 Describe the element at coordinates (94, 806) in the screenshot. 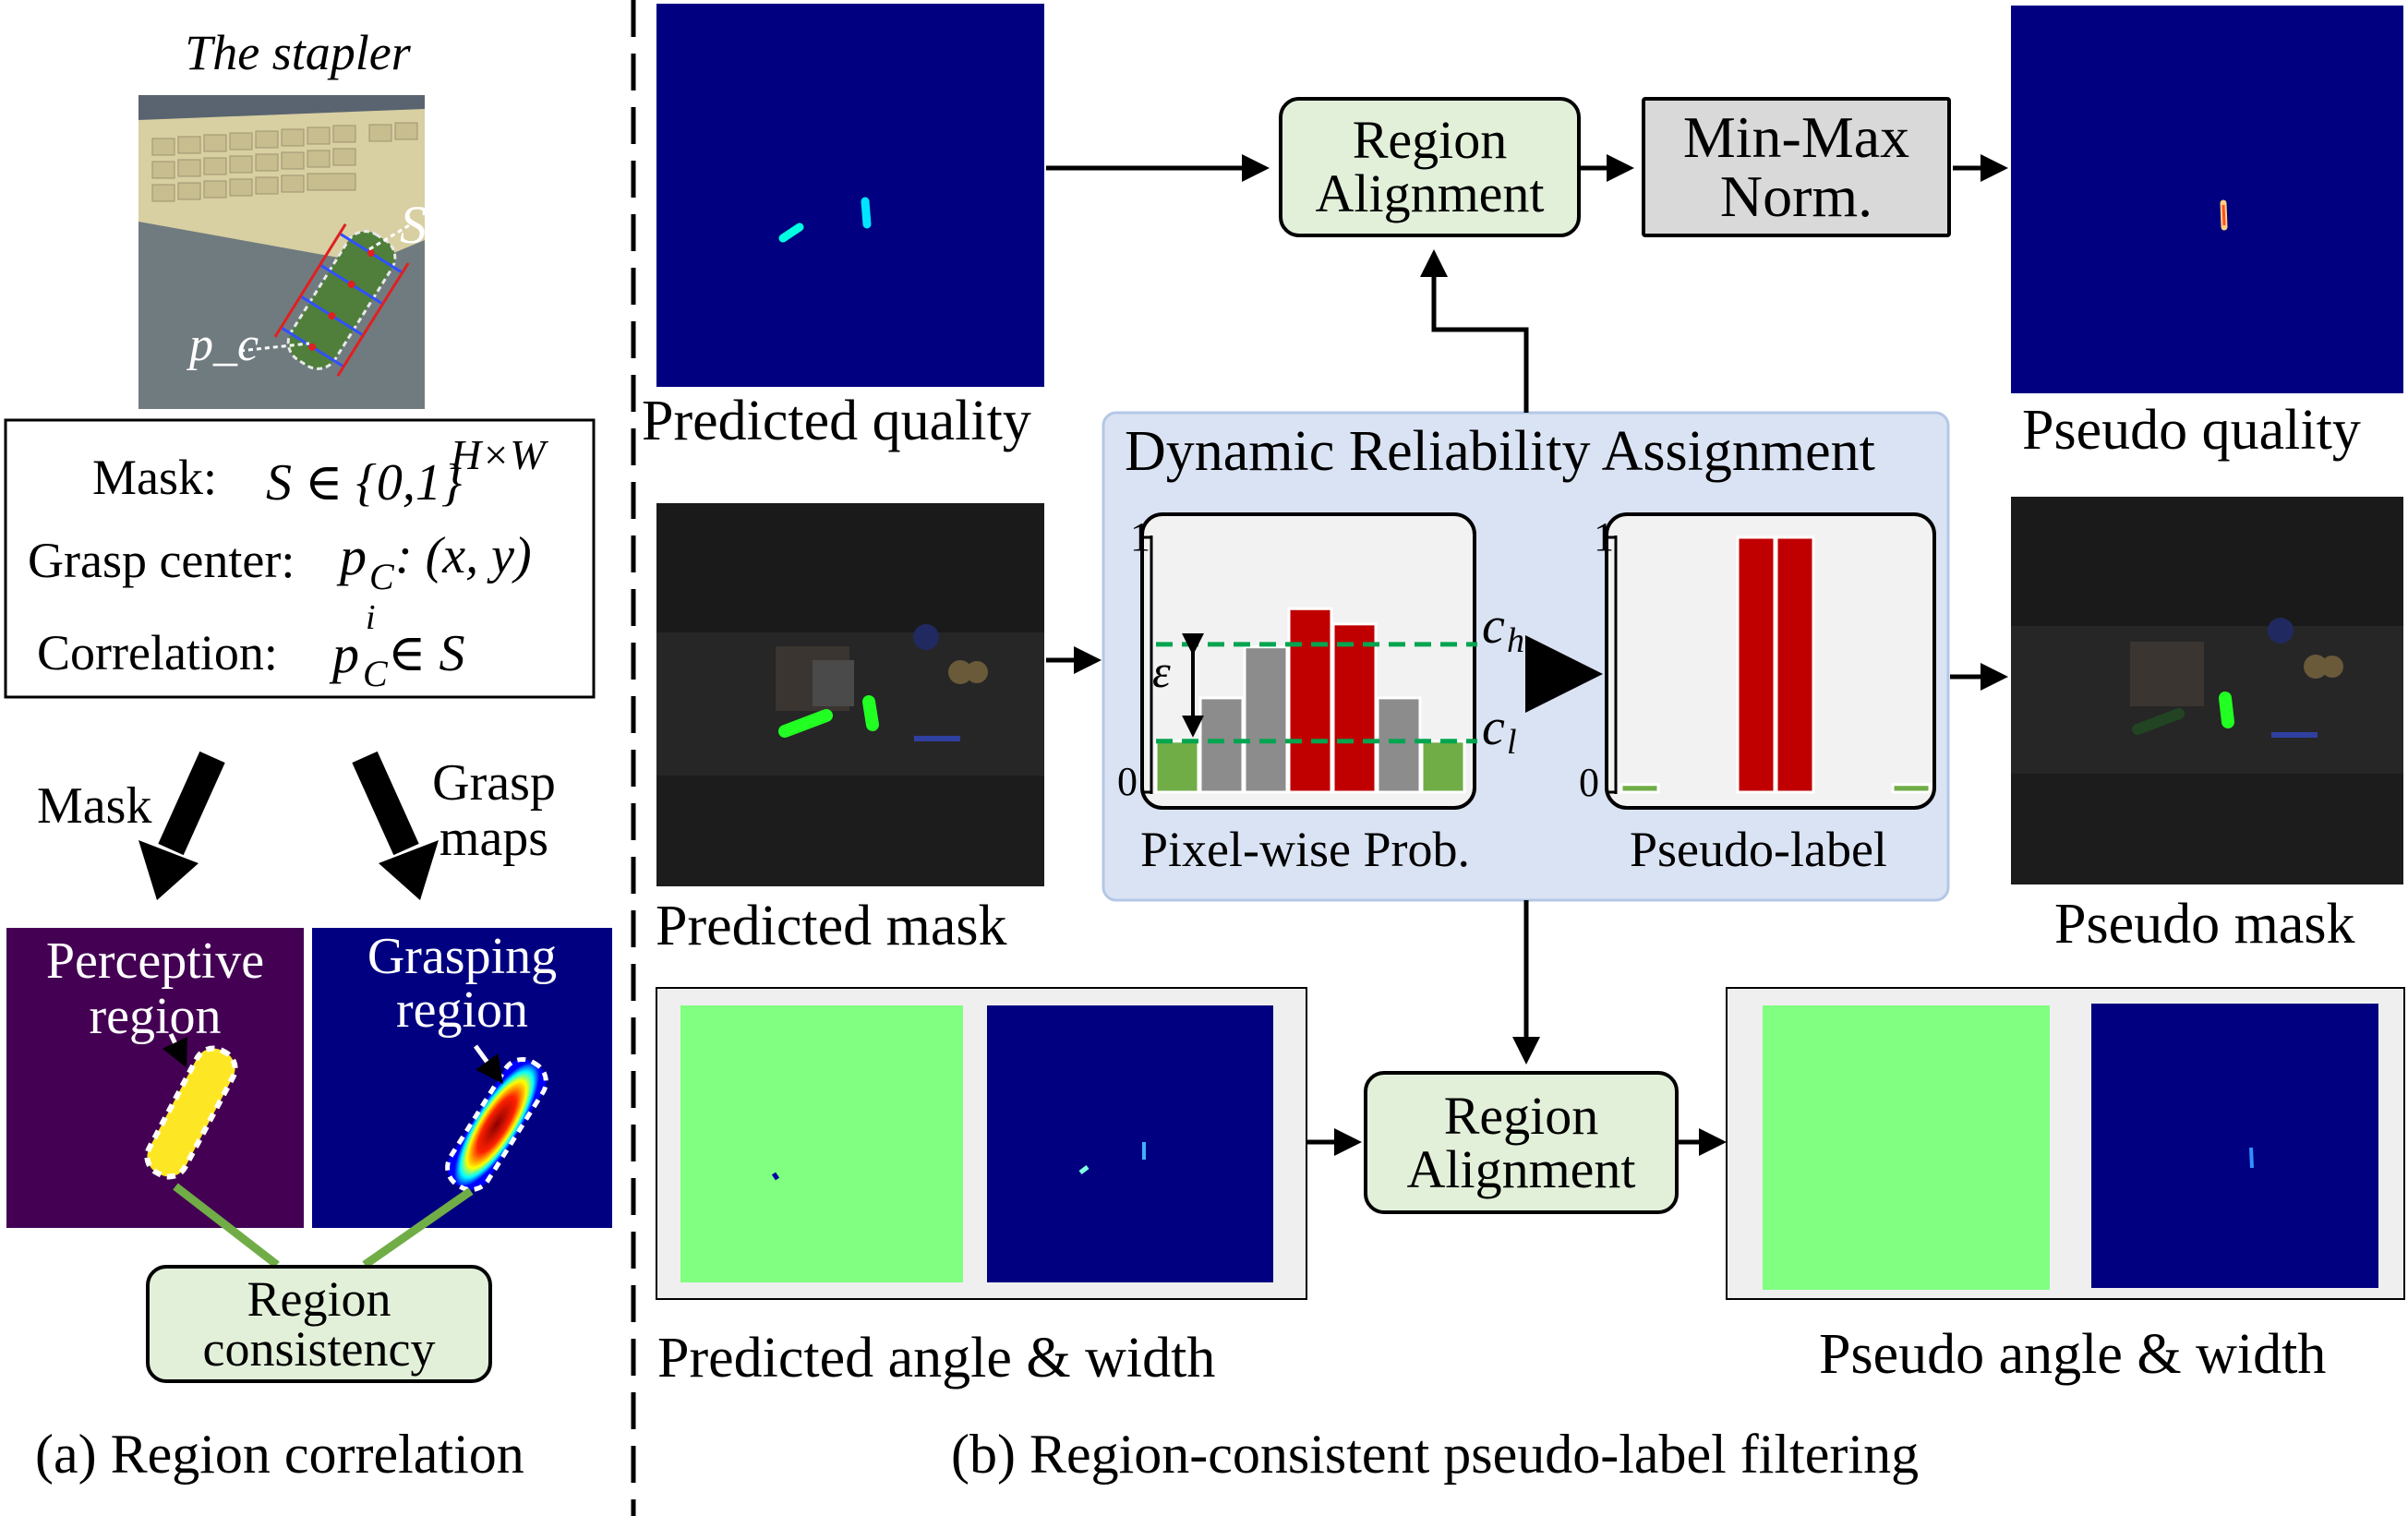

I see `mask-arrow-label: Mask` at that location.